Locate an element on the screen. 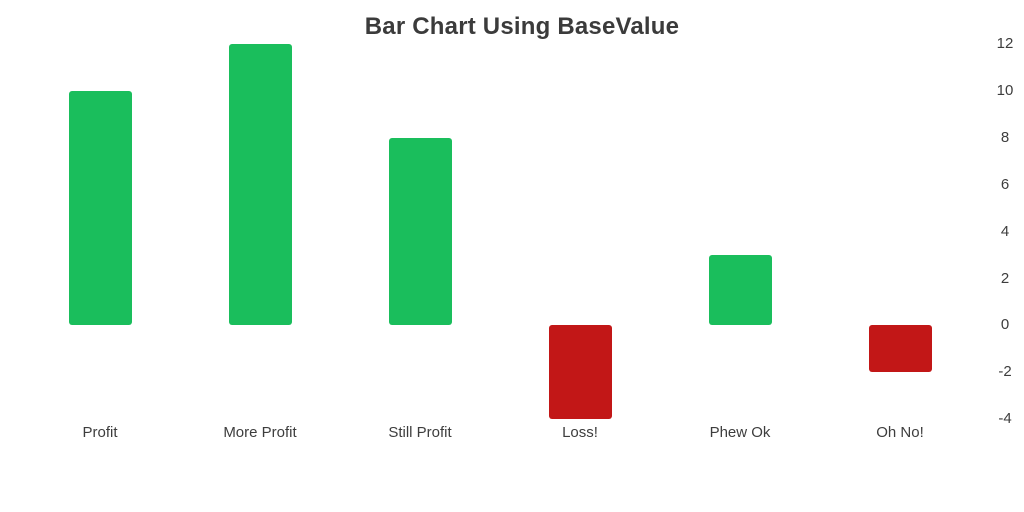 Image resolution: width=1024 pixels, height=512 pixels. chart-title: Bar Chart Using BaseValue is located at coordinates (522, 26).